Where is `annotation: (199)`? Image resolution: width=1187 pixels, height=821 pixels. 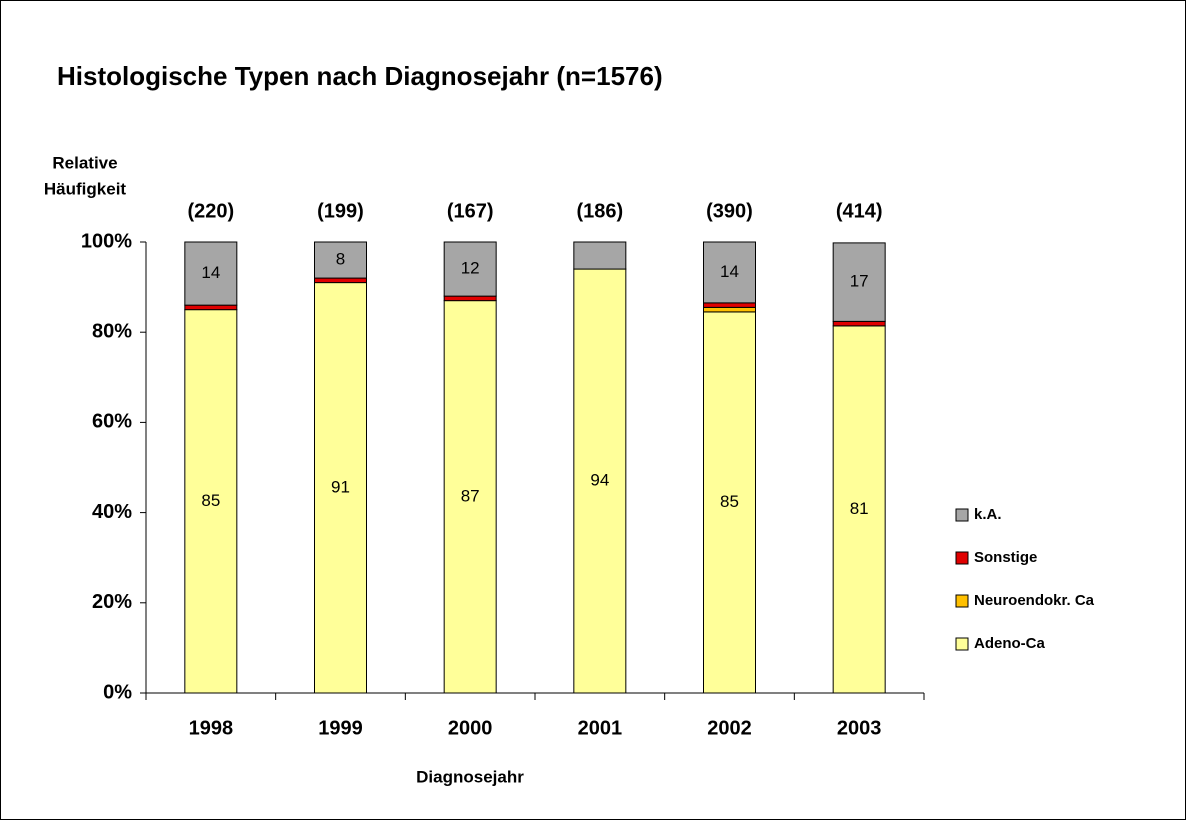
annotation: (199) is located at coordinates (340, 211).